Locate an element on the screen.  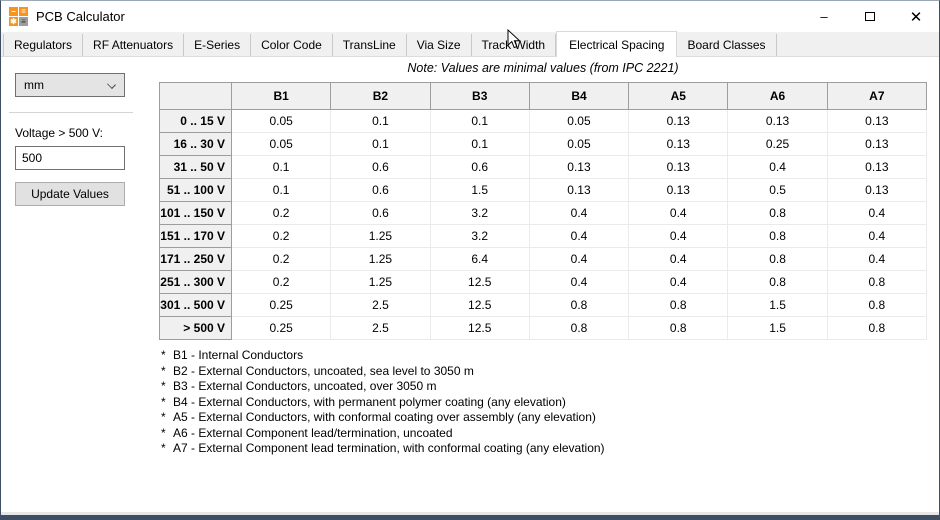
close-button: ✕ is located at coordinates (916, 17).